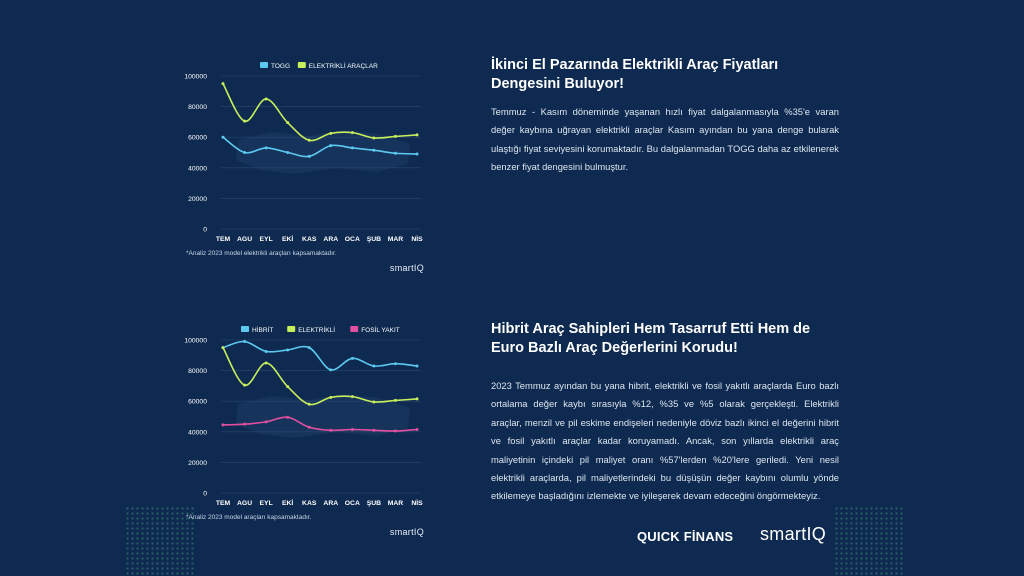  What do you see at coordinates (197, 107) in the screenshot?
I see `y-tick-label: 80000` at bounding box center [197, 107].